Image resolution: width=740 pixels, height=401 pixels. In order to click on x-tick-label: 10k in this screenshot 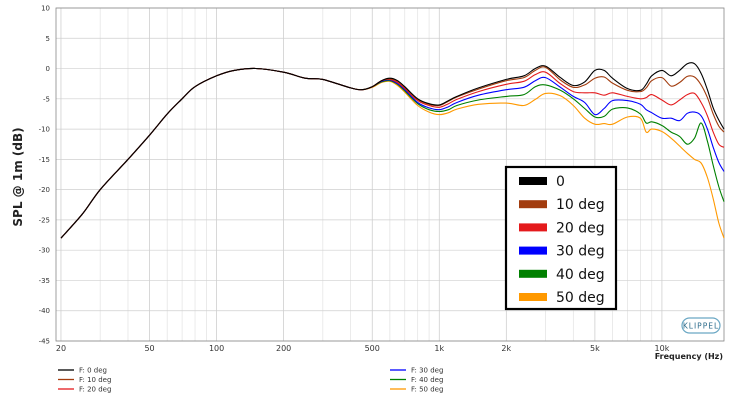, I will do `click(662, 348)`.